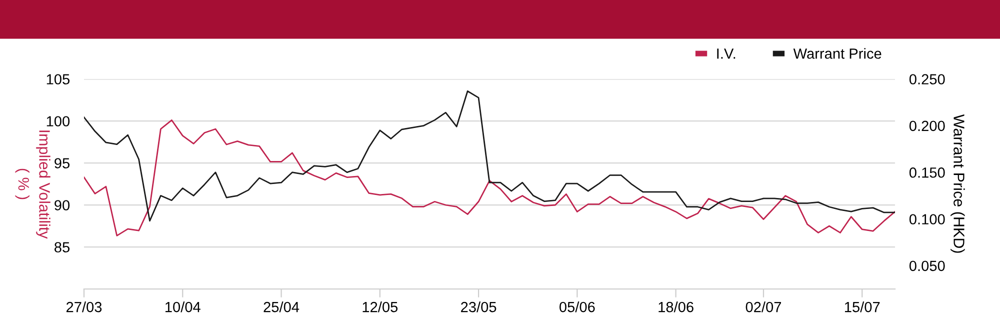 This screenshot has height=324, width=1000. What do you see at coordinates (927, 79) in the screenshot?
I see `y2-tick-label: 0.250` at bounding box center [927, 79].